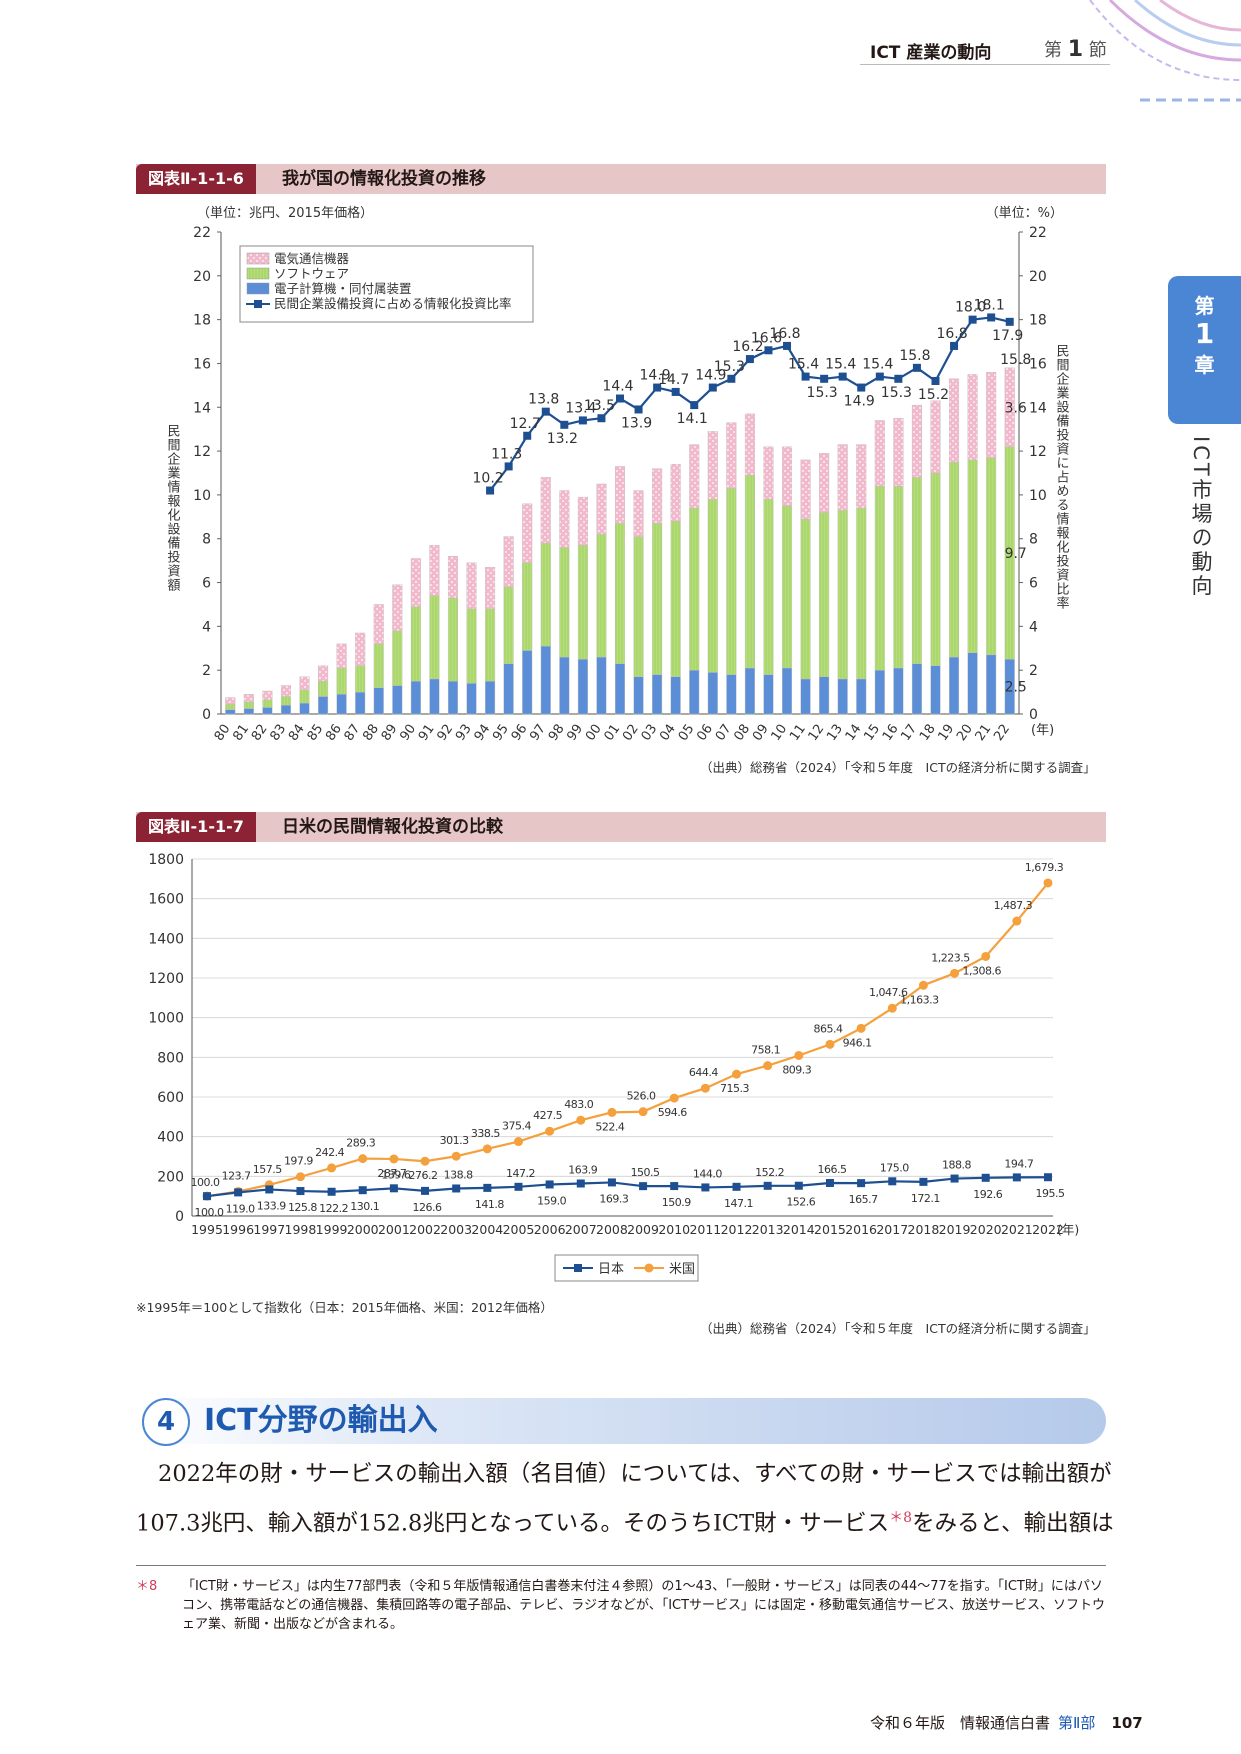 This screenshot has height=1754, width=1241. Describe the element at coordinates (170, 1098) in the screenshot. I see `y-tick-label: 600` at that location.